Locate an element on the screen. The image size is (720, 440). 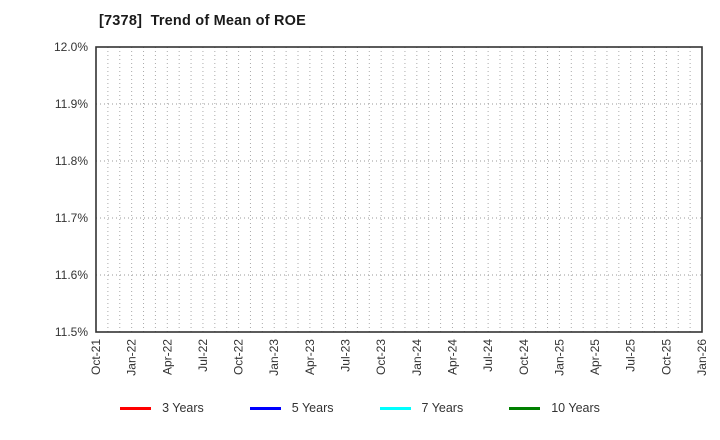
x-tick-label: Jan-26 is located at coordinates (702, 357).